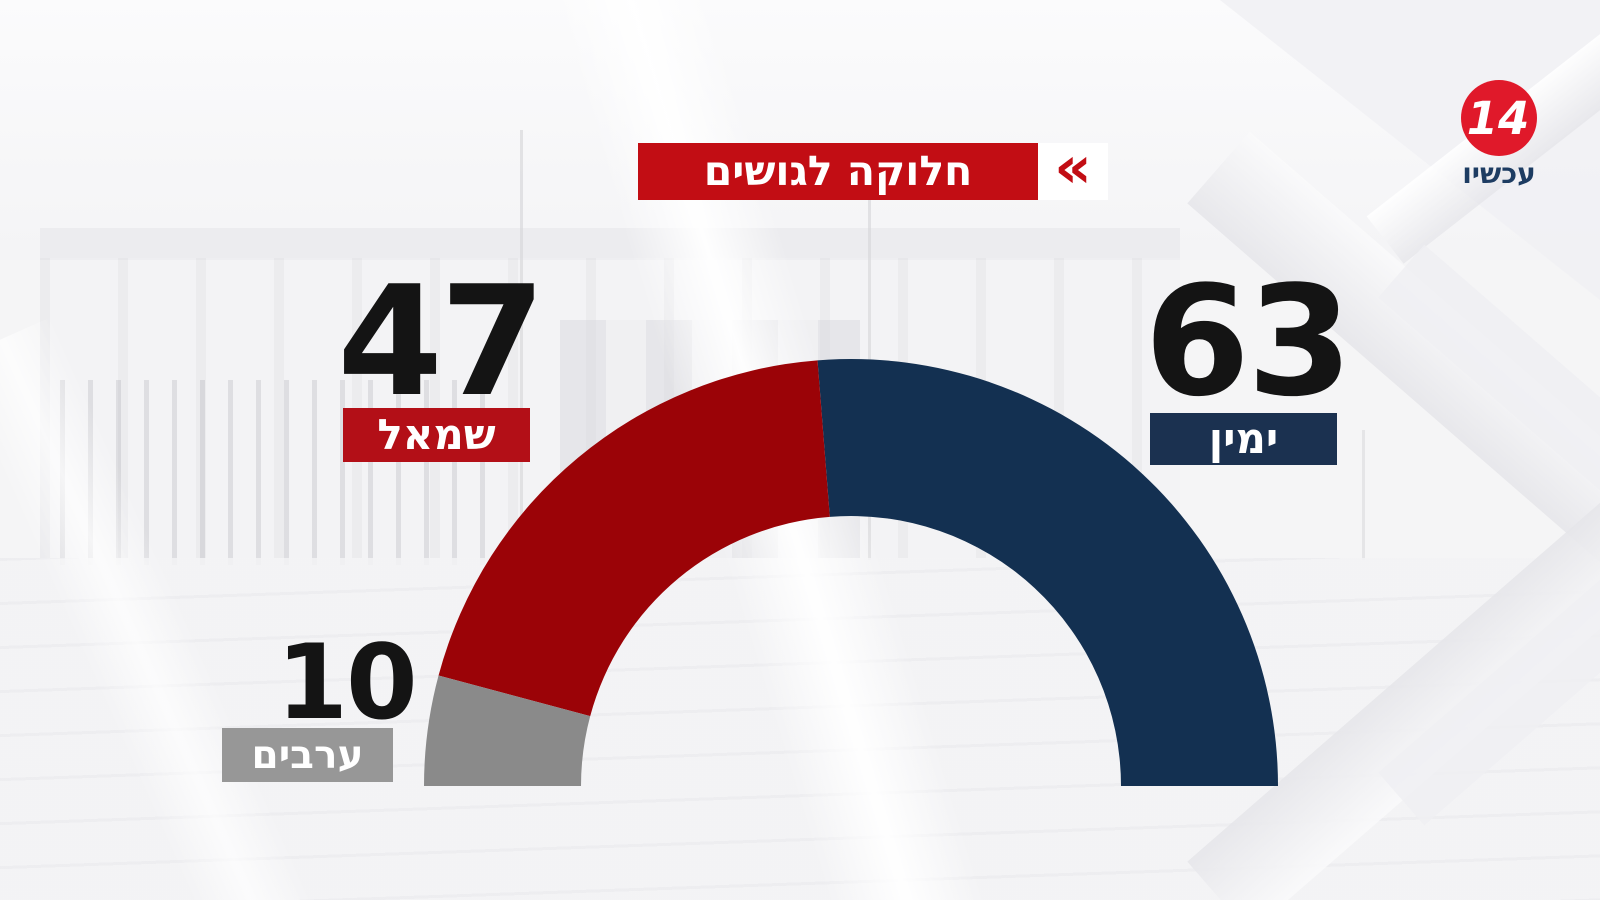 The width and height of the screenshot is (1600, 900). What do you see at coordinates (1499, 173) in the screenshot?
I see `channel-logo-word: עכשיו` at bounding box center [1499, 173].